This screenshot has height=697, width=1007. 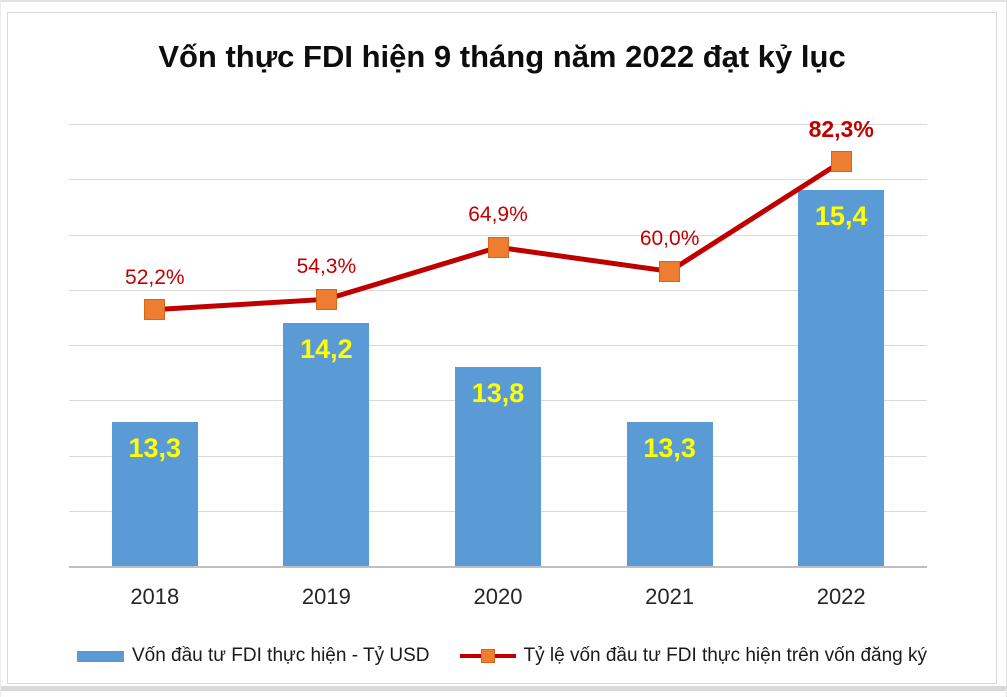 What do you see at coordinates (326, 596) in the screenshot?
I see `x-axis-label-2019: 2019` at bounding box center [326, 596].